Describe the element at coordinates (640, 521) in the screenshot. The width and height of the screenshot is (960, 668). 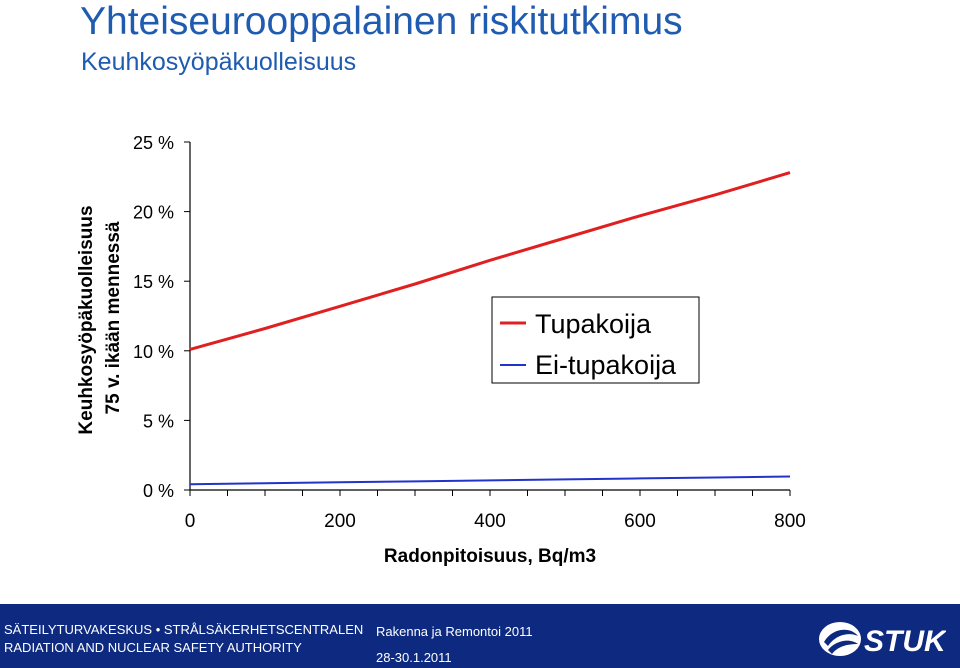
I see `x-tick-label: 600` at that location.